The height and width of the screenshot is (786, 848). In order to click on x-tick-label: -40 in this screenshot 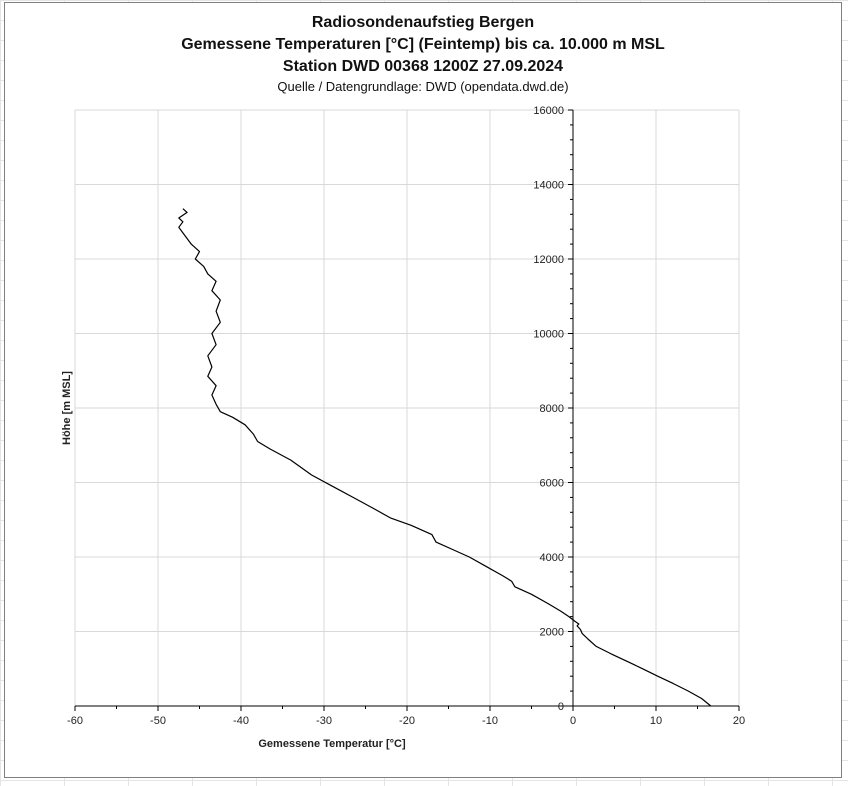, I will do `click(241, 721)`.